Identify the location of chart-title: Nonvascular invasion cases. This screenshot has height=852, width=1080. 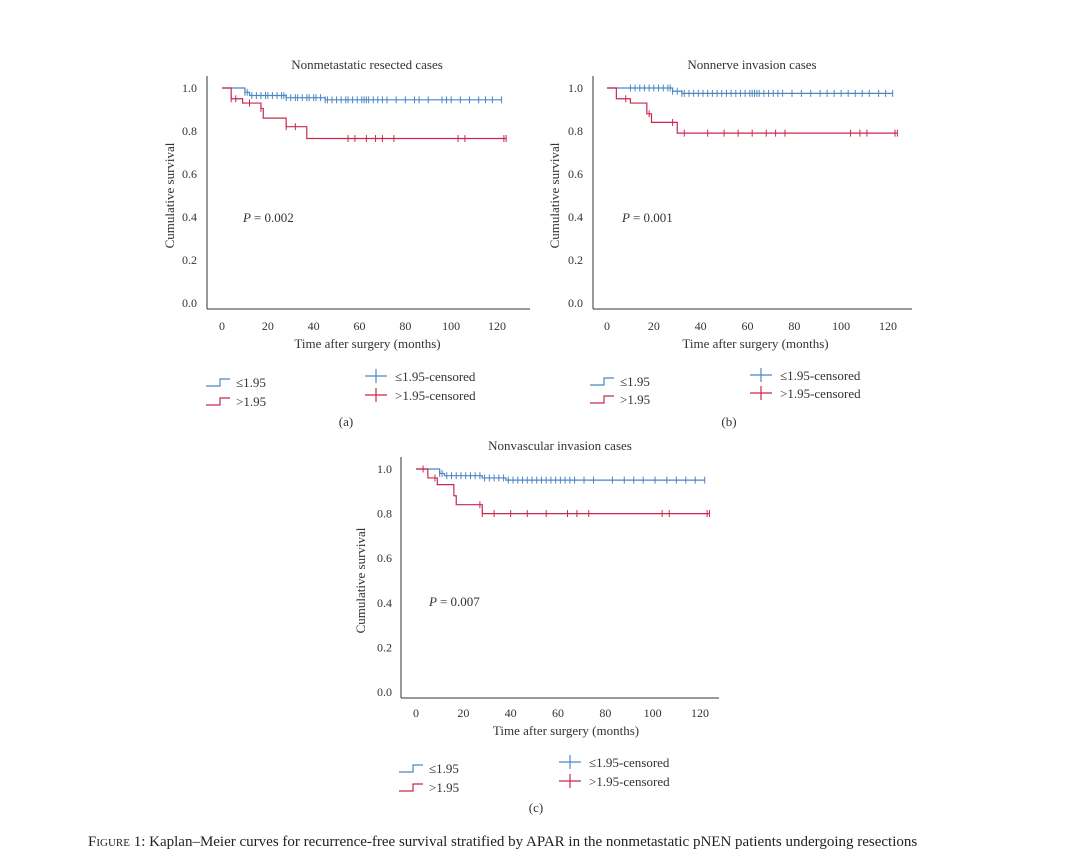
(560, 445).